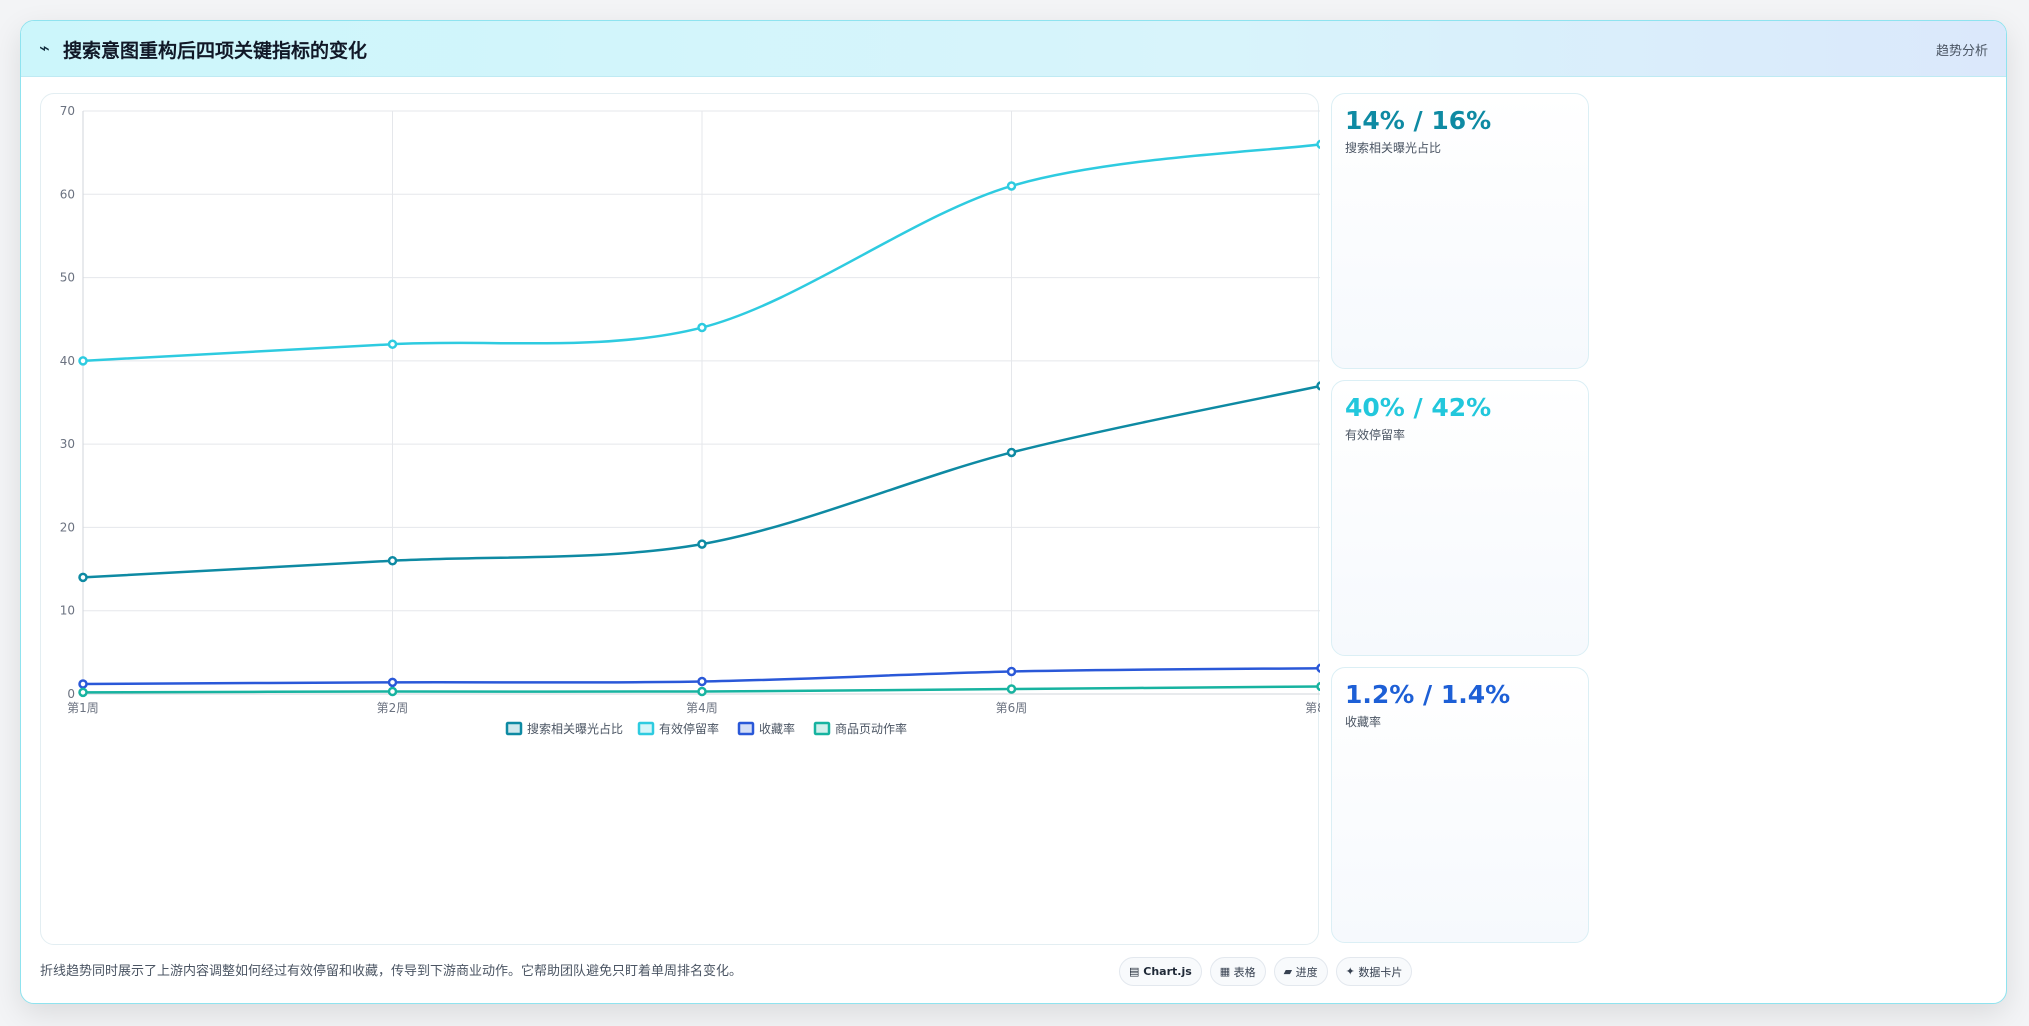  I want to click on kpi-label: 收藏率, so click(1363, 722).